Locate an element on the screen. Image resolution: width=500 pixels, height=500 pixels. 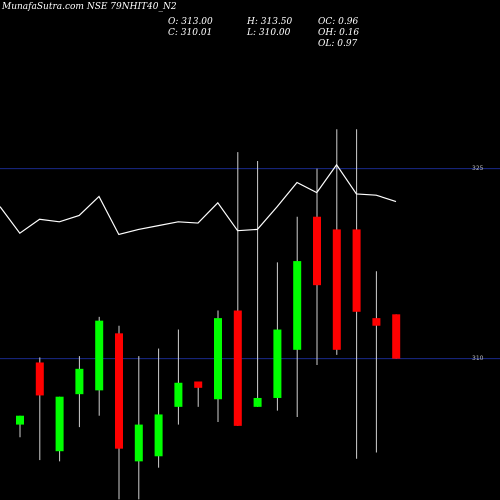
overlay-line is located at coordinates (198, 199).